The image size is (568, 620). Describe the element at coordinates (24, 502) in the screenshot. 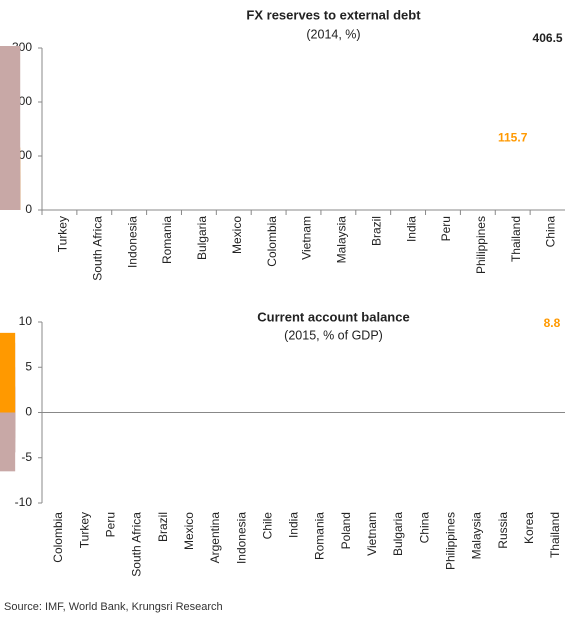

I see `y-tick-label: -10` at that location.